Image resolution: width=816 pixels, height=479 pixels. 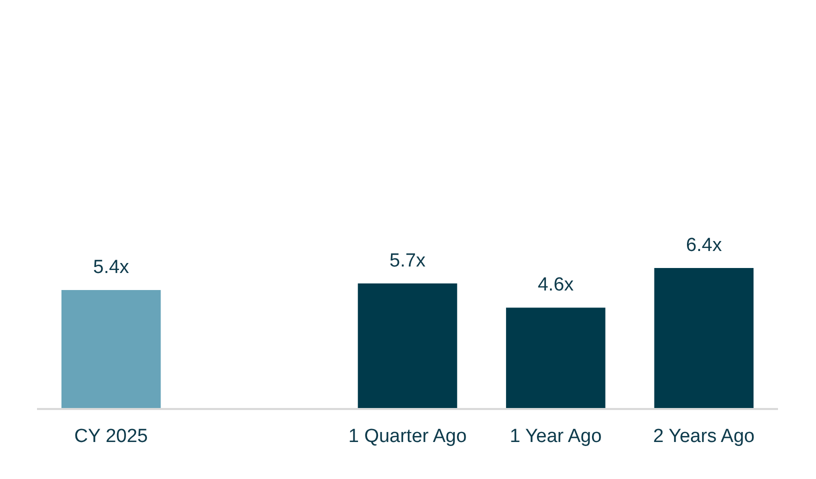 I want to click on data-label: 5.7x, so click(x=408, y=261).